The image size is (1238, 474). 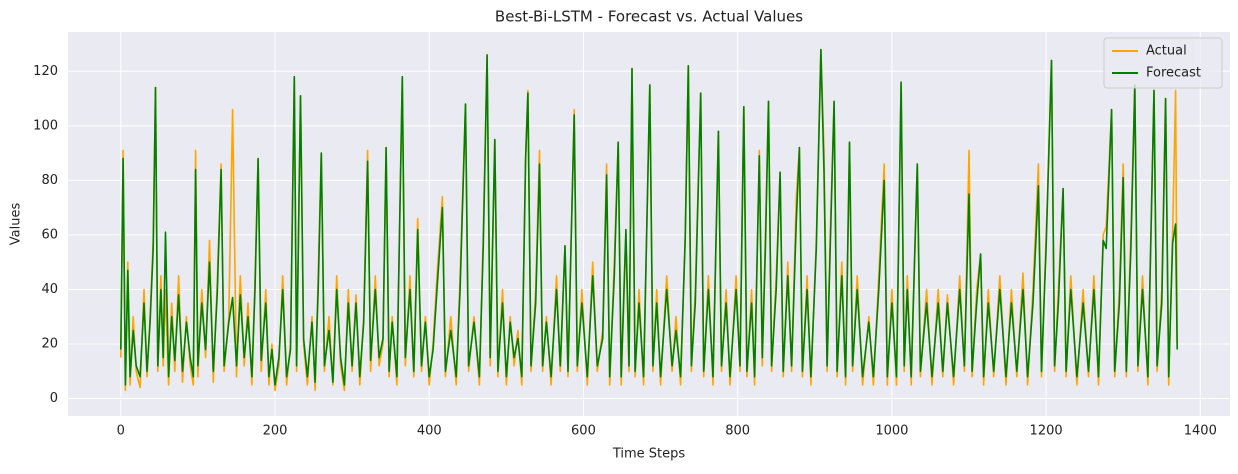 What do you see at coordinates (49, 234) in the screenshot?
I see `y-tick-label: 60` at bounding box center [49, 234].